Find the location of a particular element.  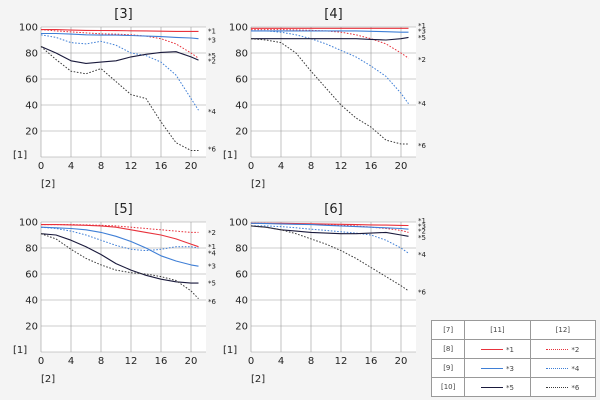

legend-item: *2 is located at coordinates (563, 349).